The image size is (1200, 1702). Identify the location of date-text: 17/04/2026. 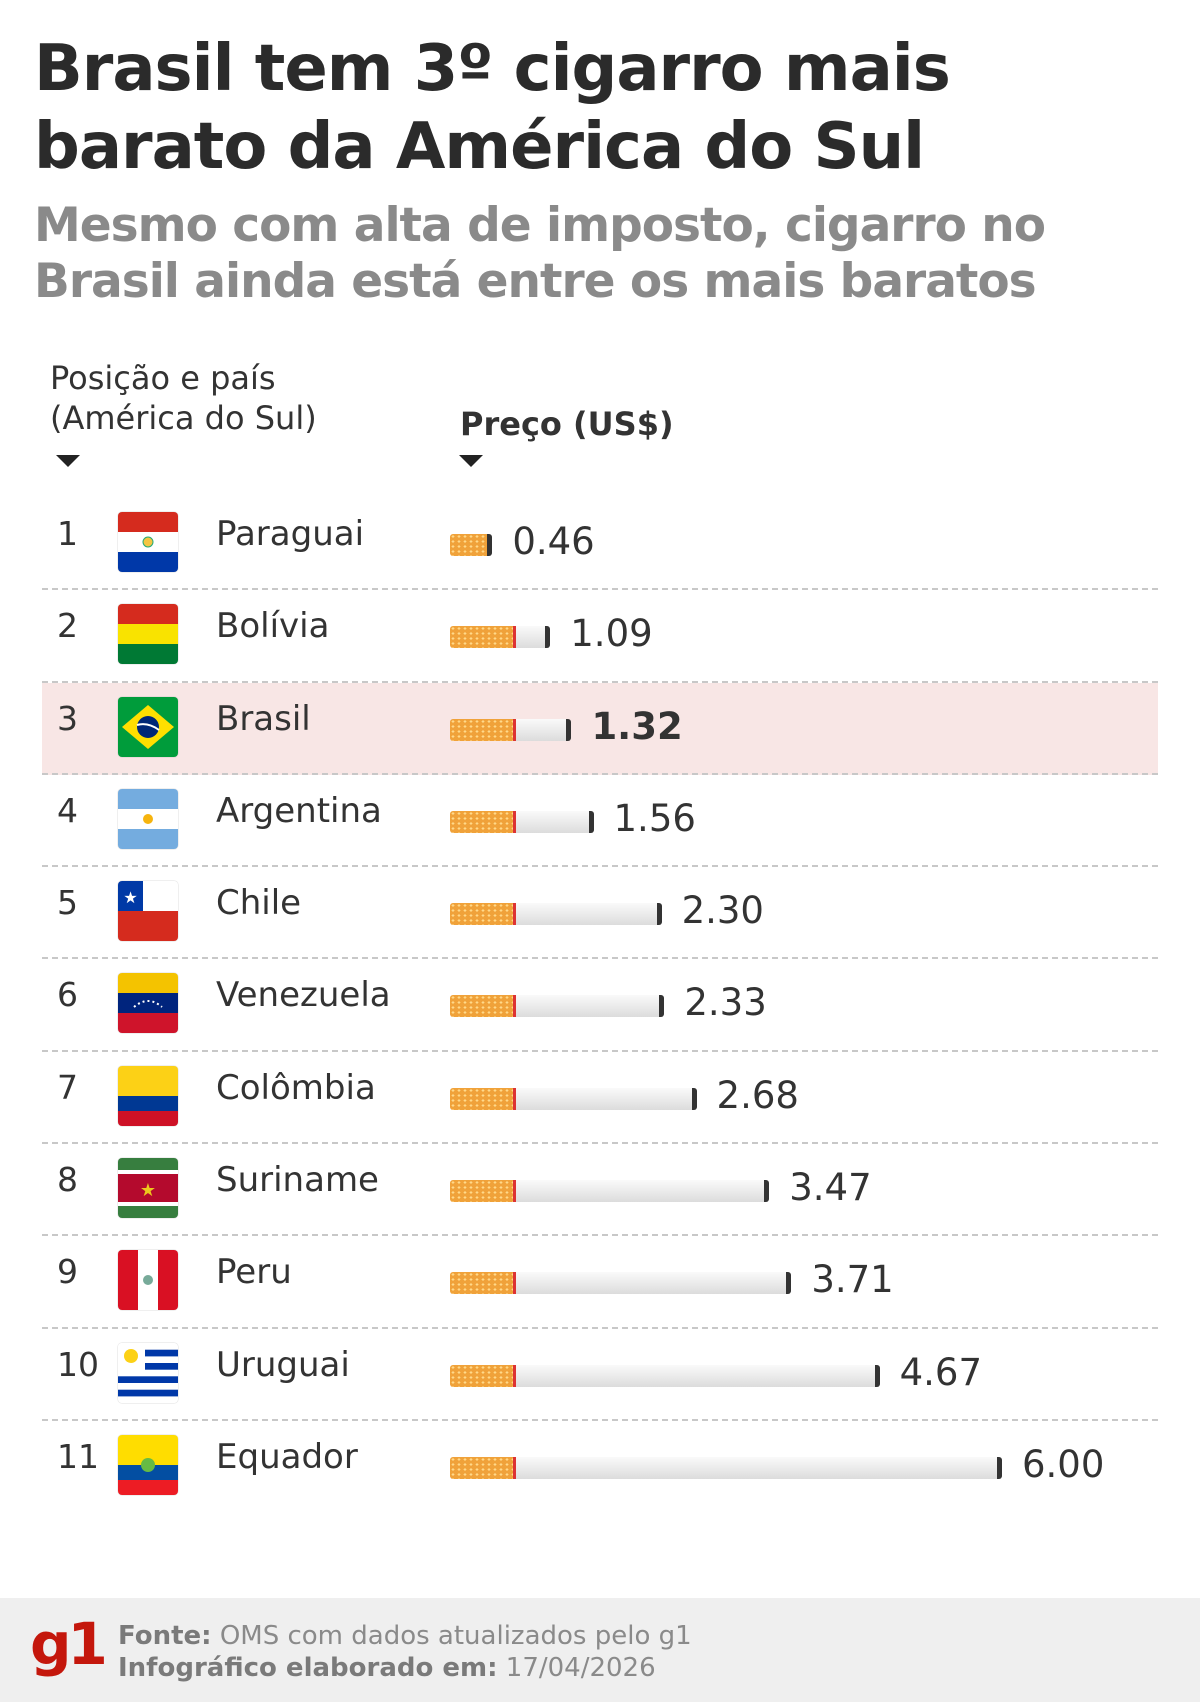
(580, 1668).